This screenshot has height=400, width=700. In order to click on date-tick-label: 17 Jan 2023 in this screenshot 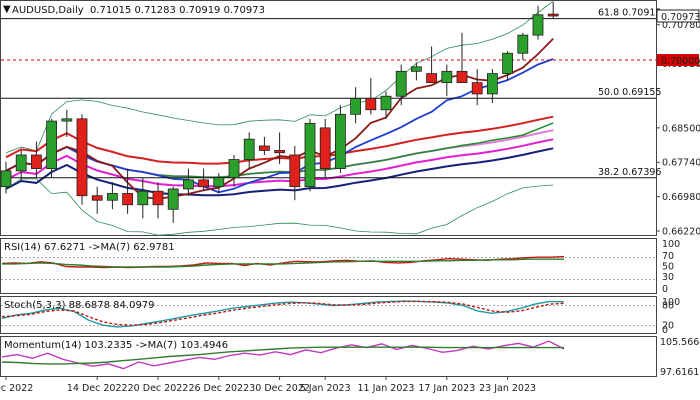, I will do `click(446, 388)`.